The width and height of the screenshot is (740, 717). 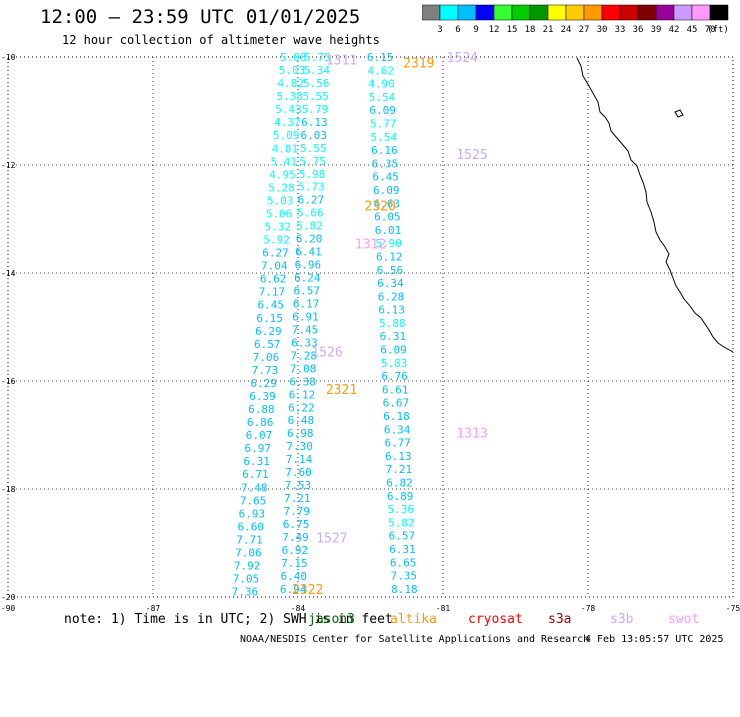 What do you see at coordinates (655, 205) in the screenshot?
I see `coastline` at bounding box center [655, 205].